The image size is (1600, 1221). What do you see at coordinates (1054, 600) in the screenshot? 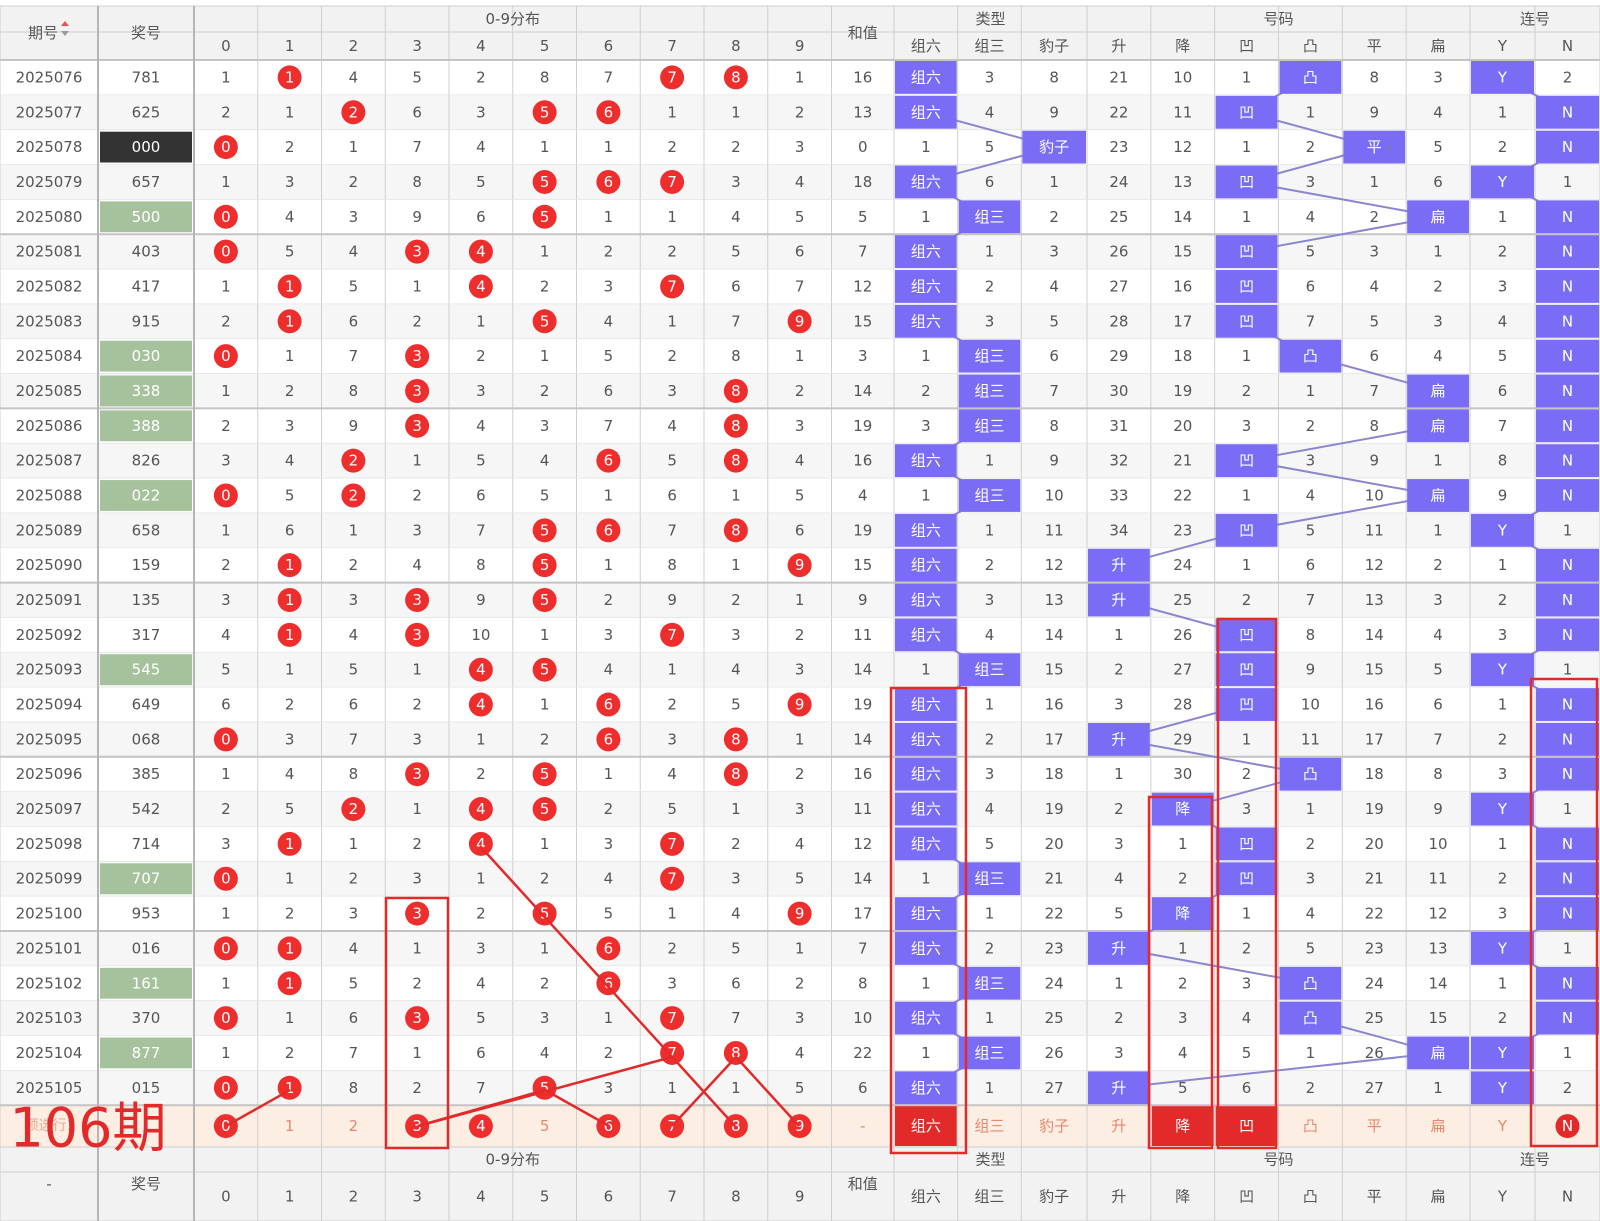
I see `type-miss: 13` at bounding box center [1054, 600].